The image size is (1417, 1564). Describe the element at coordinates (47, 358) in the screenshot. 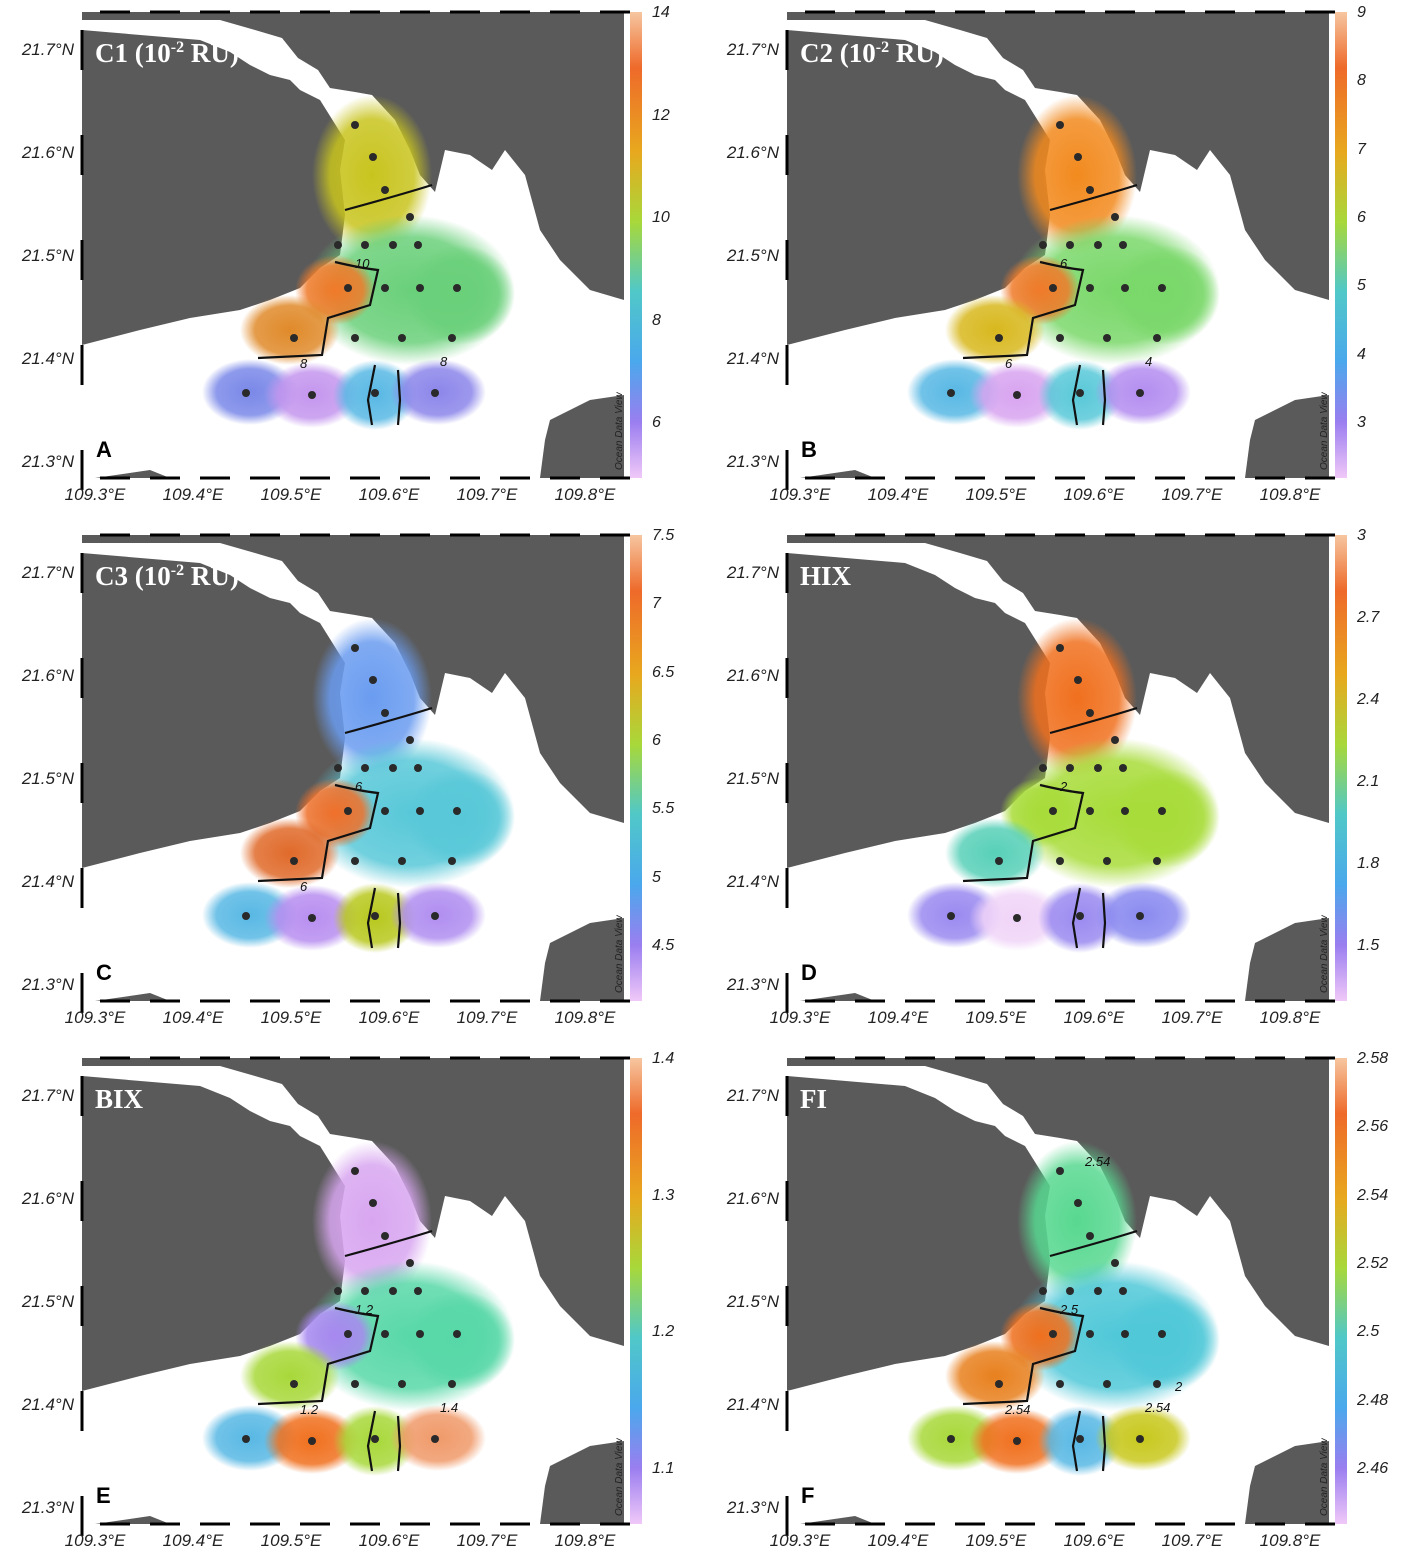

I see `latitude-label: 21.4°N` at that location.